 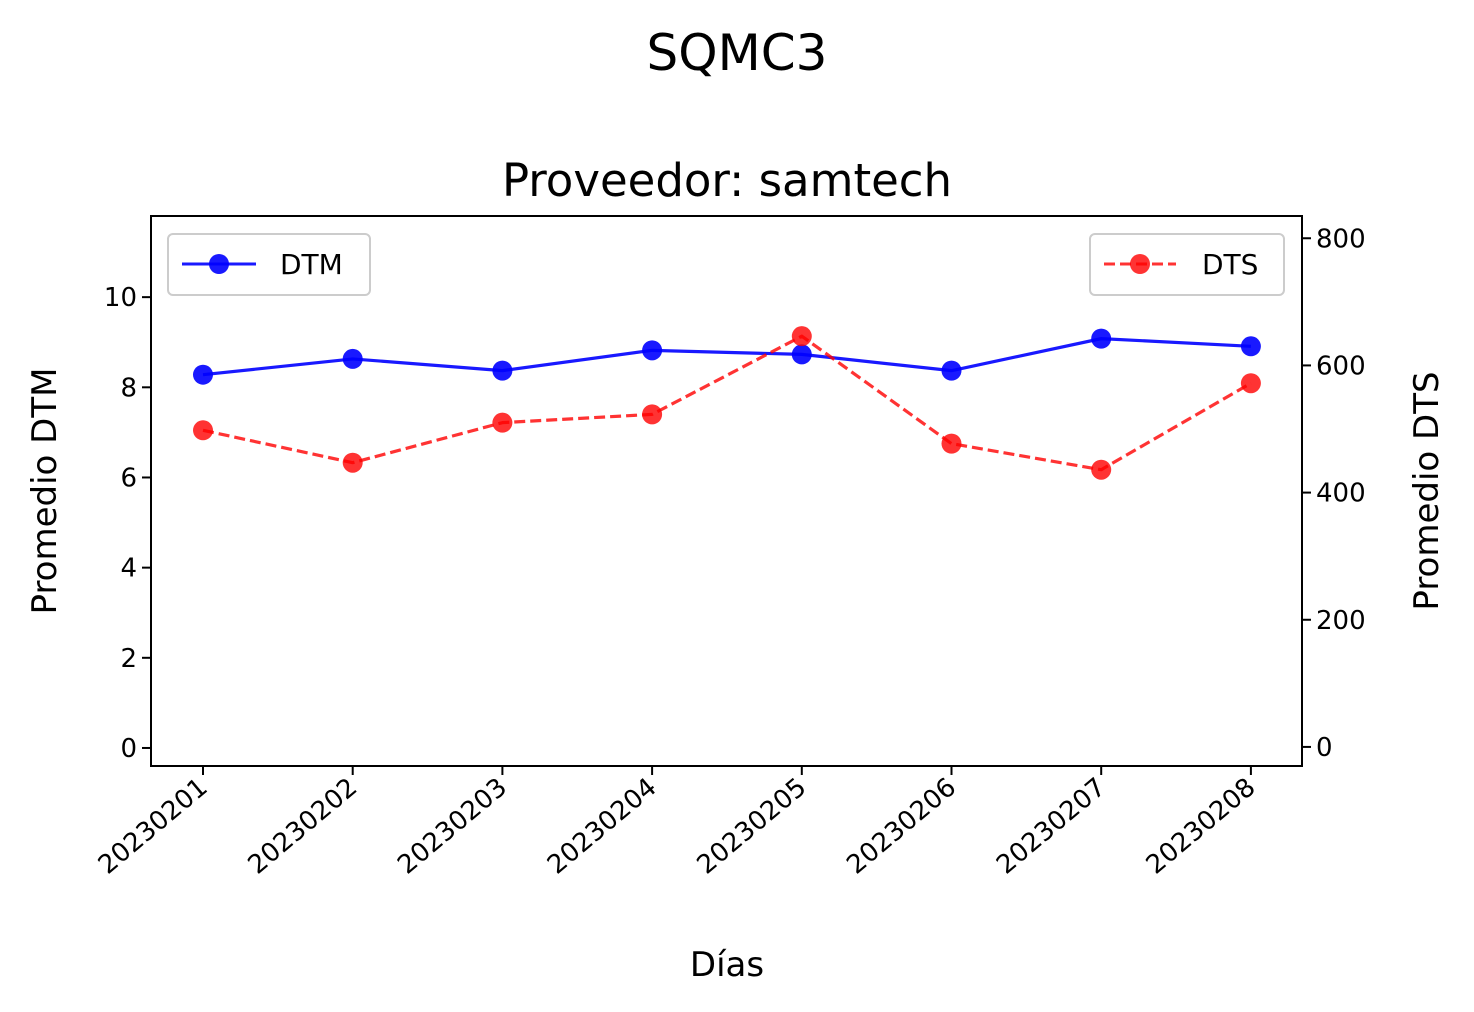 What do you see at coordinates (1201, 826) in the screenshot?
I see `x-tick-label: 20230208` at bounding box center [1201, 826].